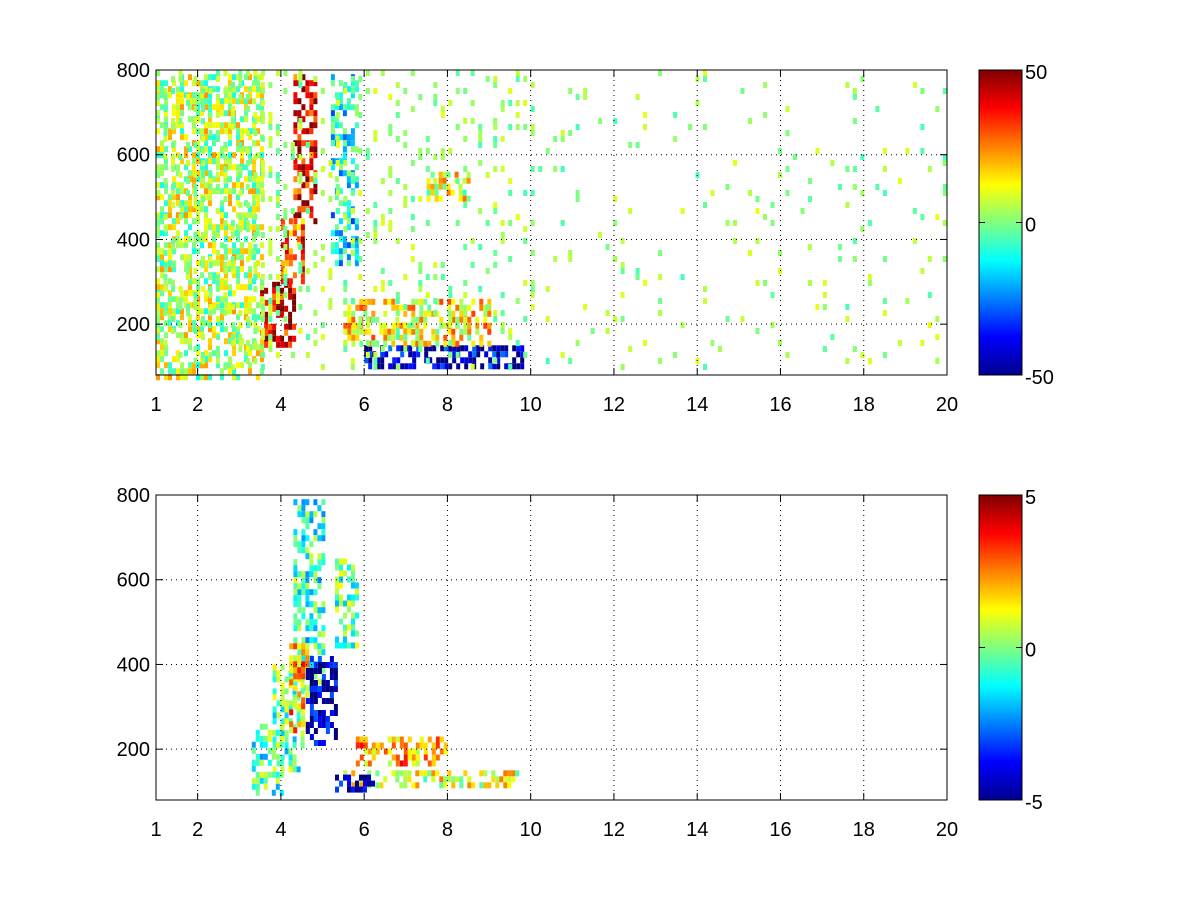 The image size is (1200, 900). I want to click on x-tick-label: 20, so click(947, 830).